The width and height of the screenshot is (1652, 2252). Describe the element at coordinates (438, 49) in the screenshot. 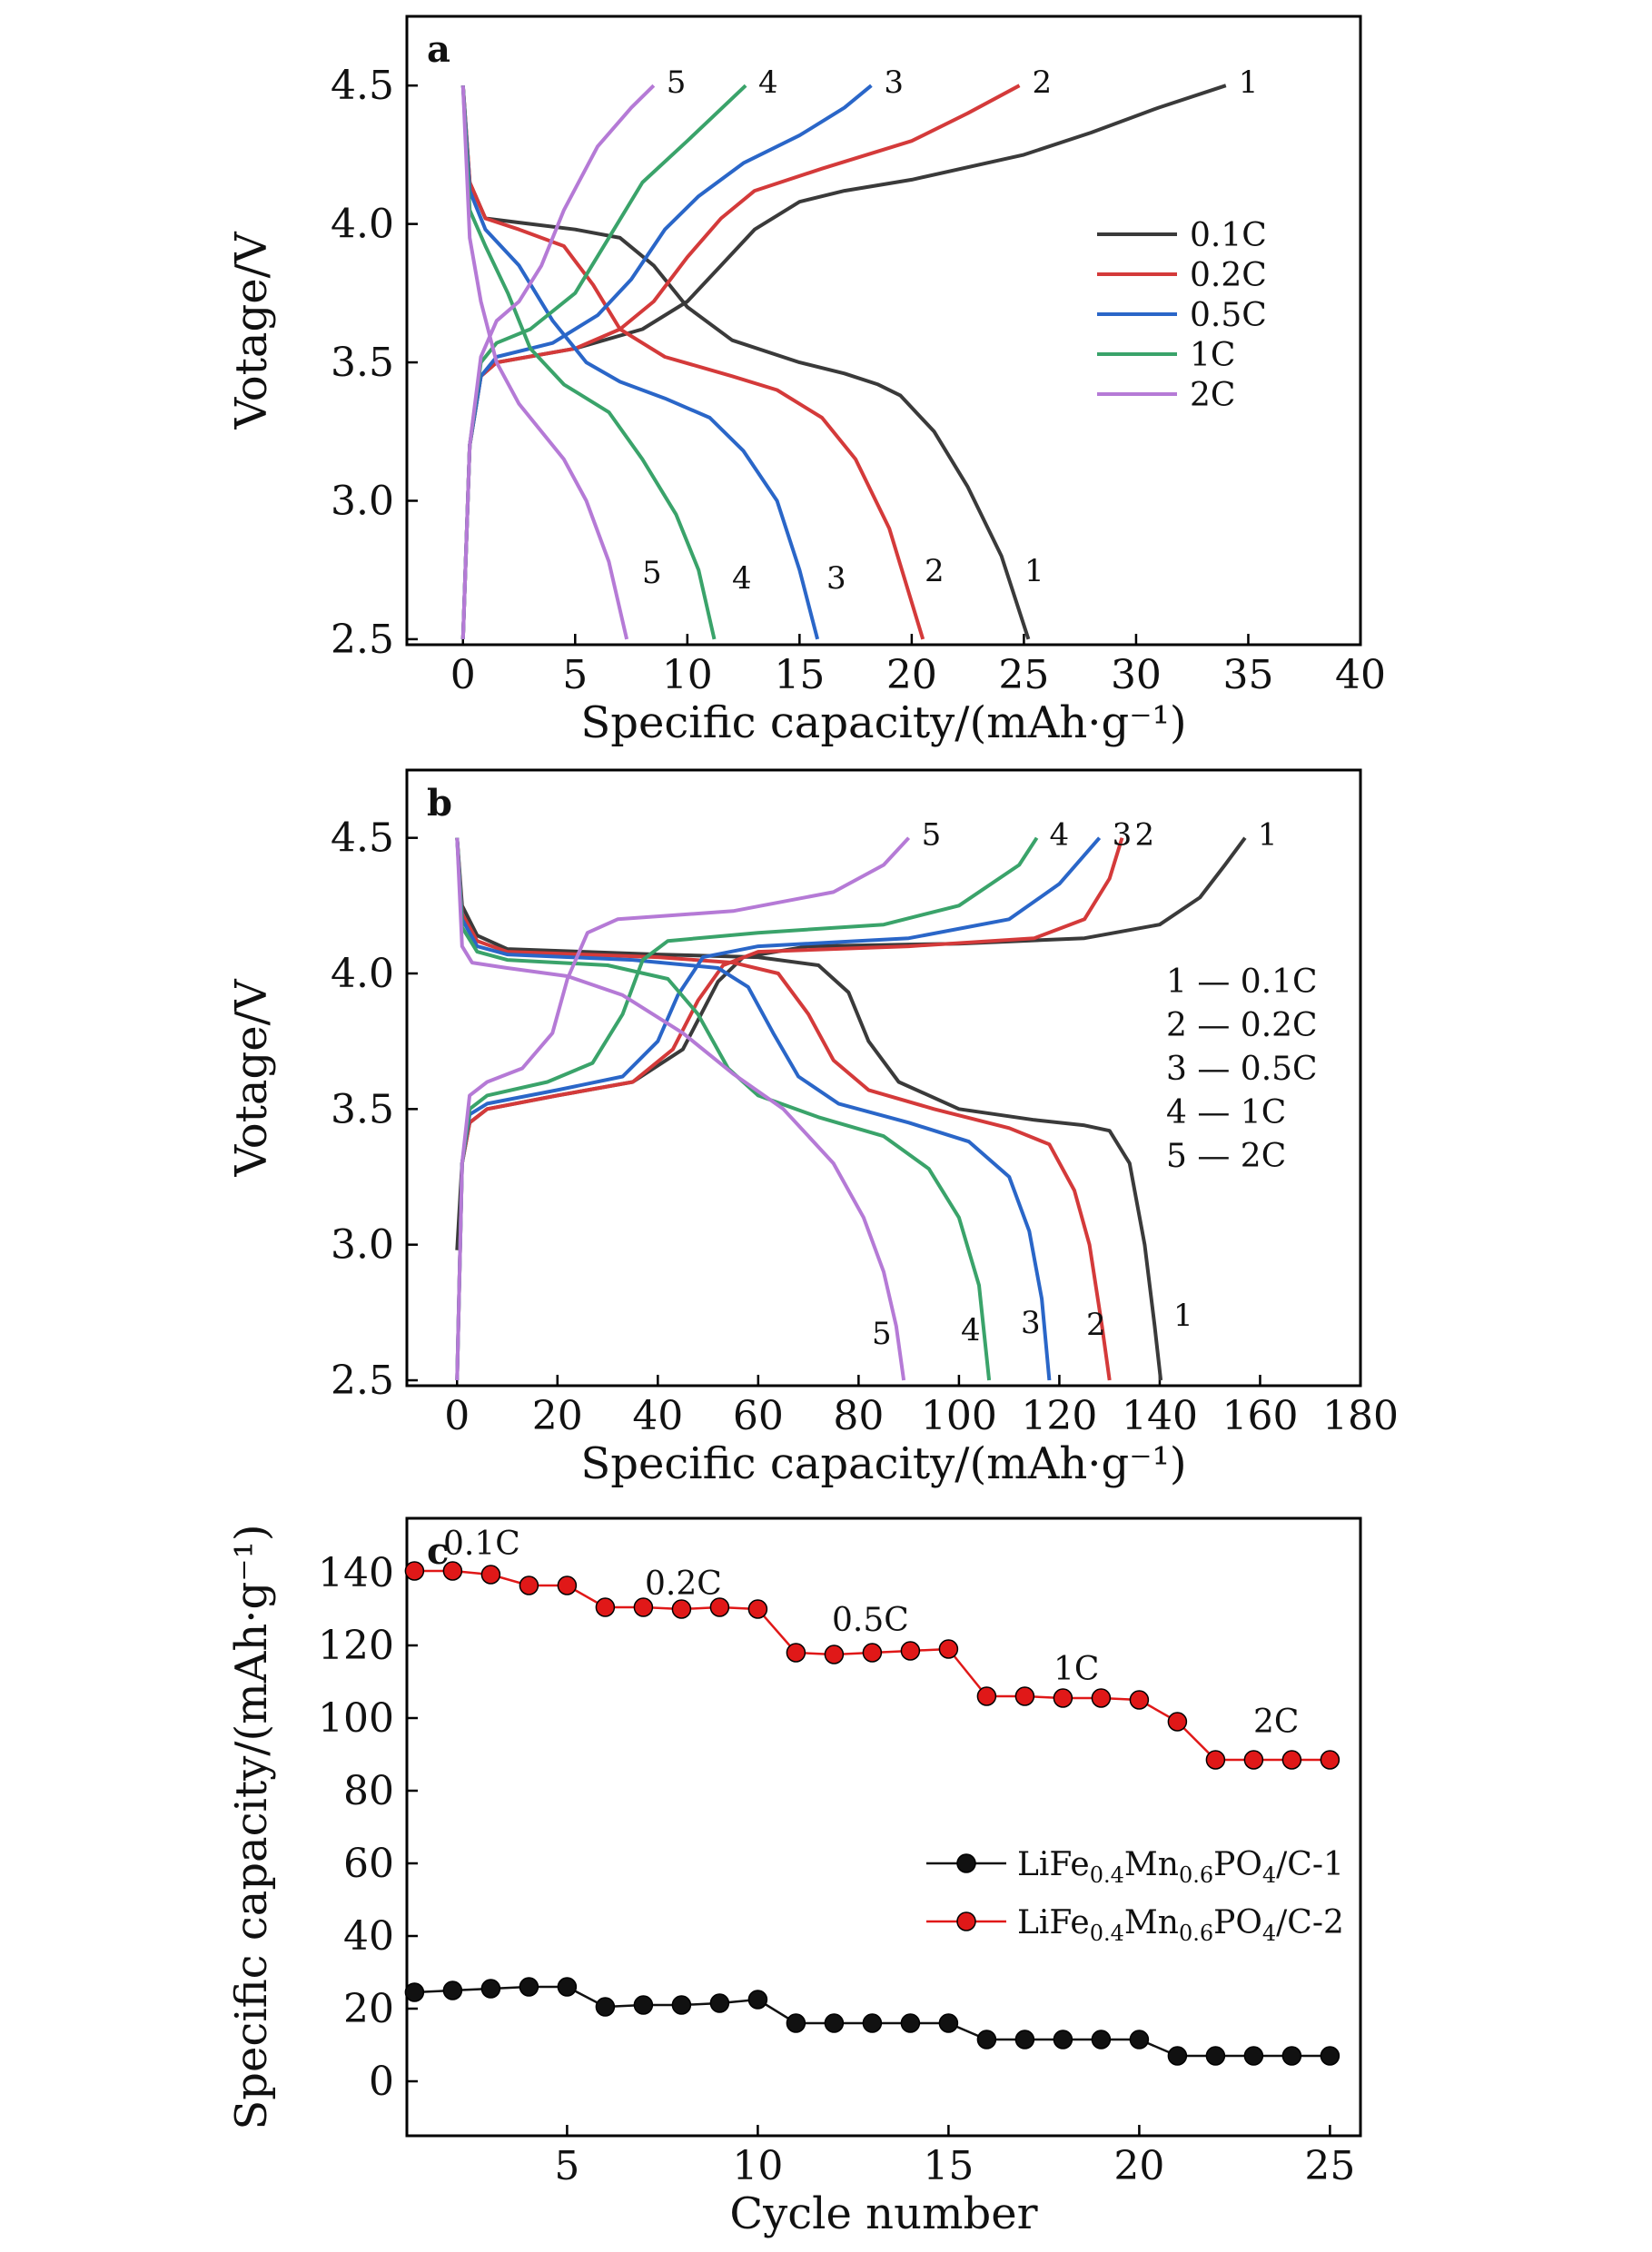

I see `panel-letter: a` at that location.